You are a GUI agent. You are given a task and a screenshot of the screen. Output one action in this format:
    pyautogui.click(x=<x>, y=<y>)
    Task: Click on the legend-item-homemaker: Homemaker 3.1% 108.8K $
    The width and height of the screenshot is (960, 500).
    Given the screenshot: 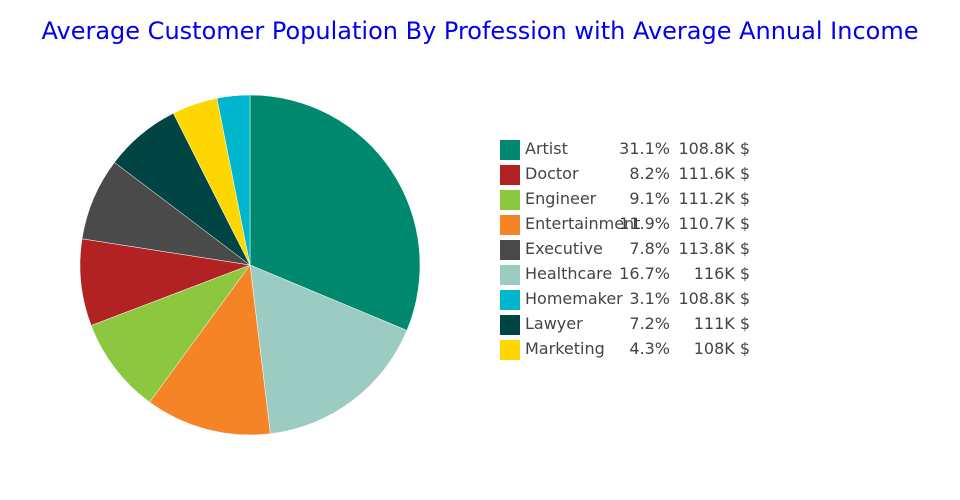 What is the action you would take?
    pyautogui.click(x=630, y=300)
    